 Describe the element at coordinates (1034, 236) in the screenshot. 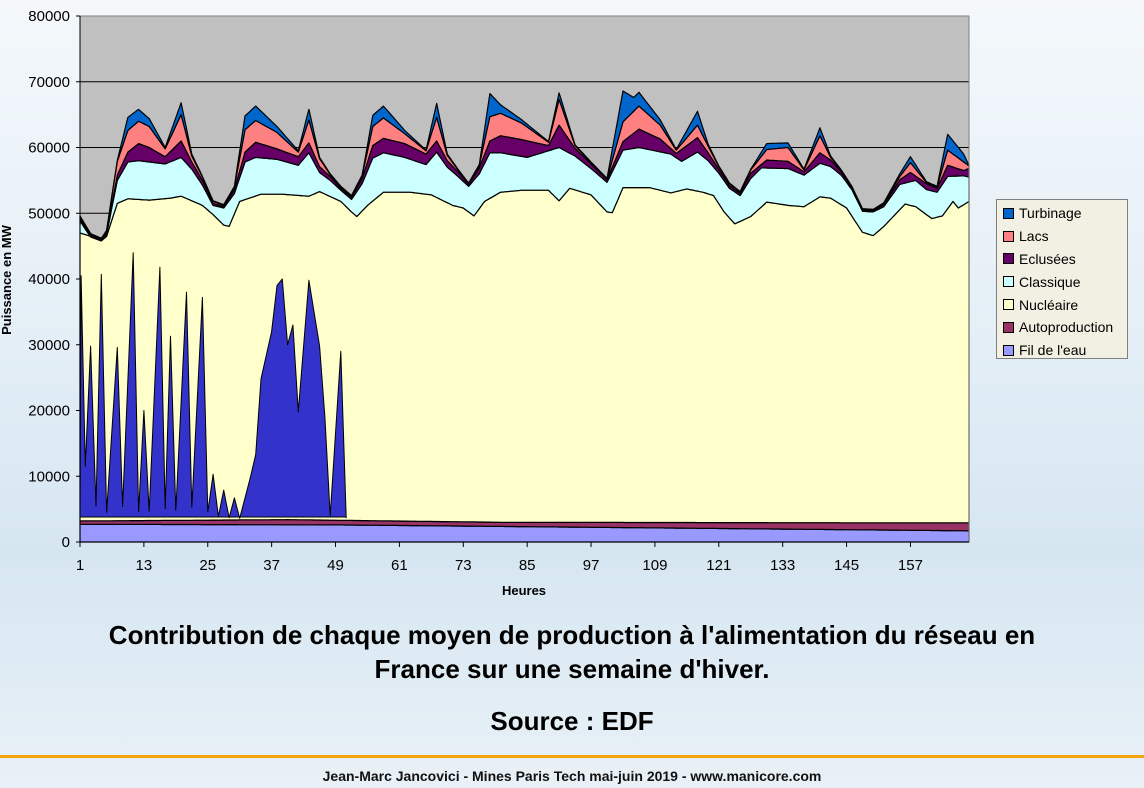

I see `legend-label: Lacs` at that location.